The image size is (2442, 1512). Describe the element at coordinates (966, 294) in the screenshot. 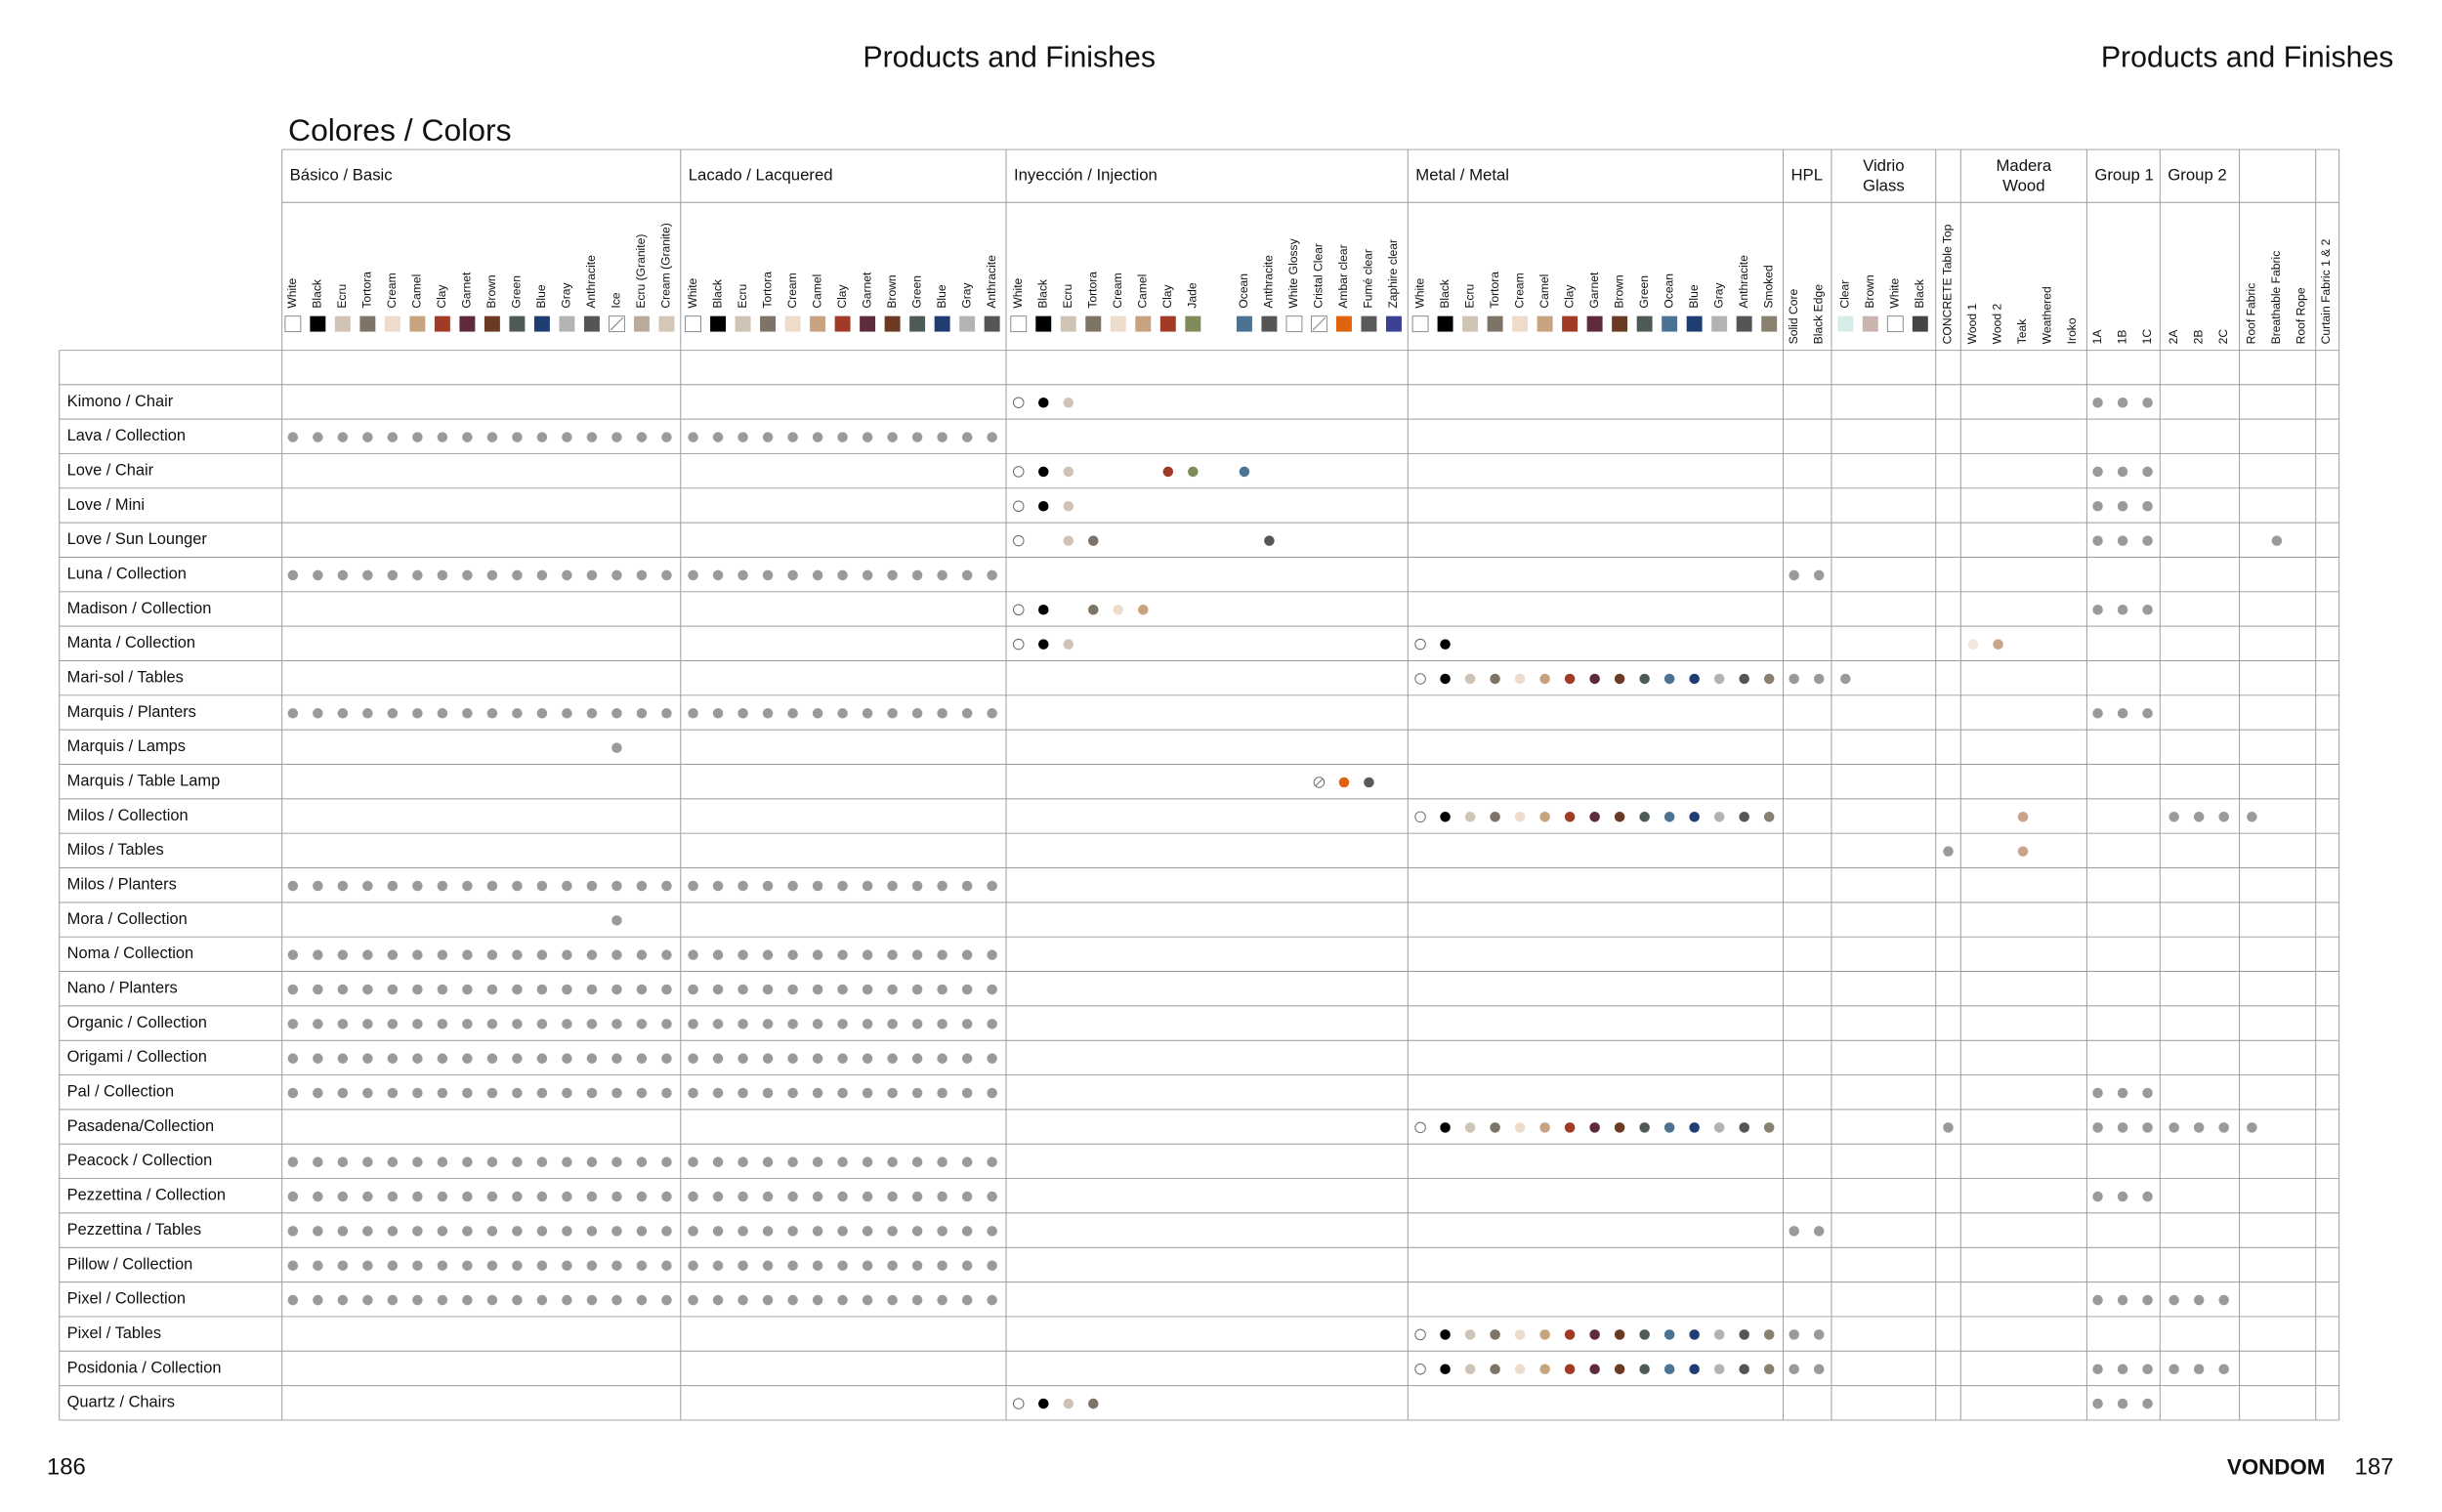

I see `finish-label: Gray` at that location.